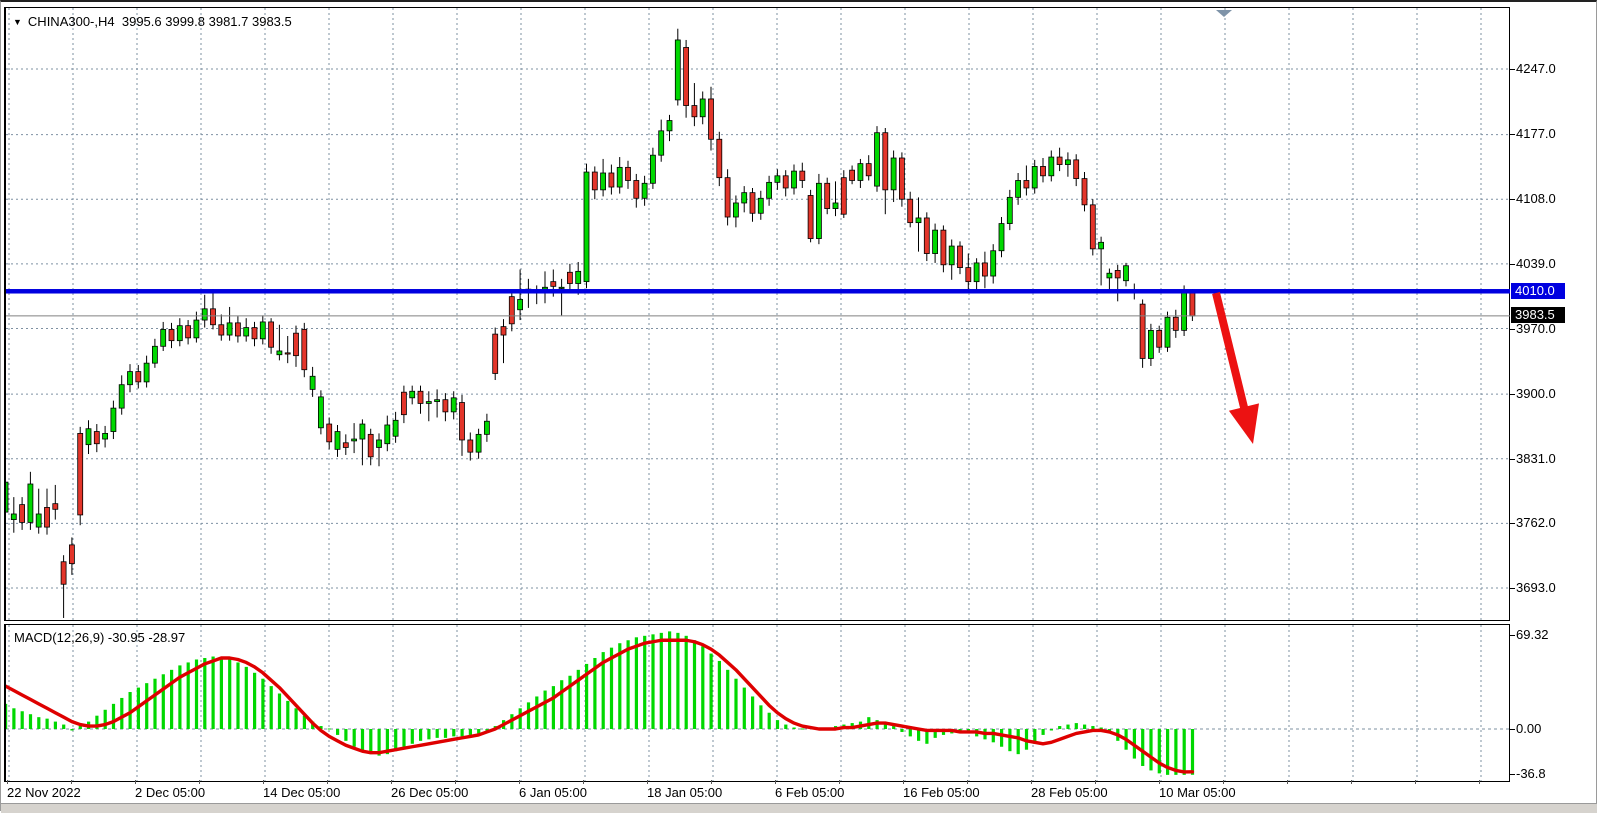 This screenshot has height=813, width=1597. Describe the element at coordinates (1536, 522) in the screenshot. I see `price-axis-label: 3762.0` at that location.